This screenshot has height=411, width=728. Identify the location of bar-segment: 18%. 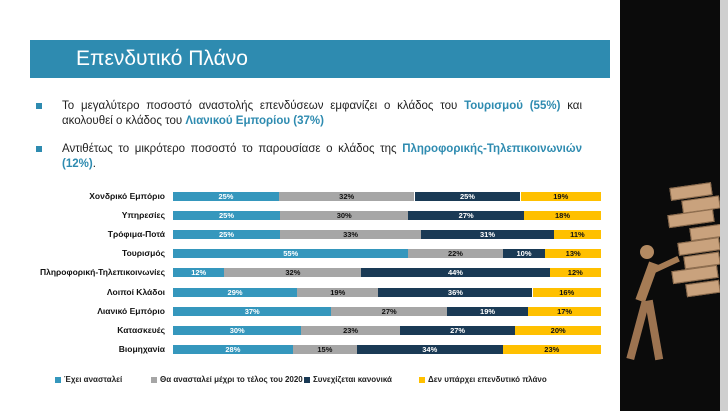
(562, 215).